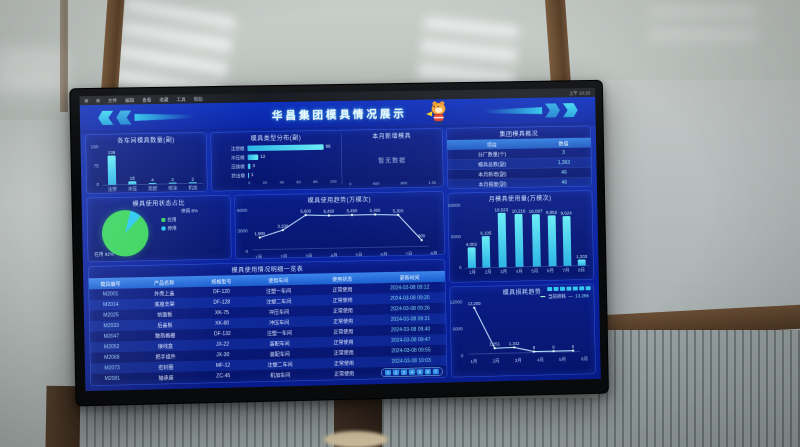 The image size is (800, 447). Describe the element at coordinates (86, 100) in the screenshot. I see `window-icon` at that location.